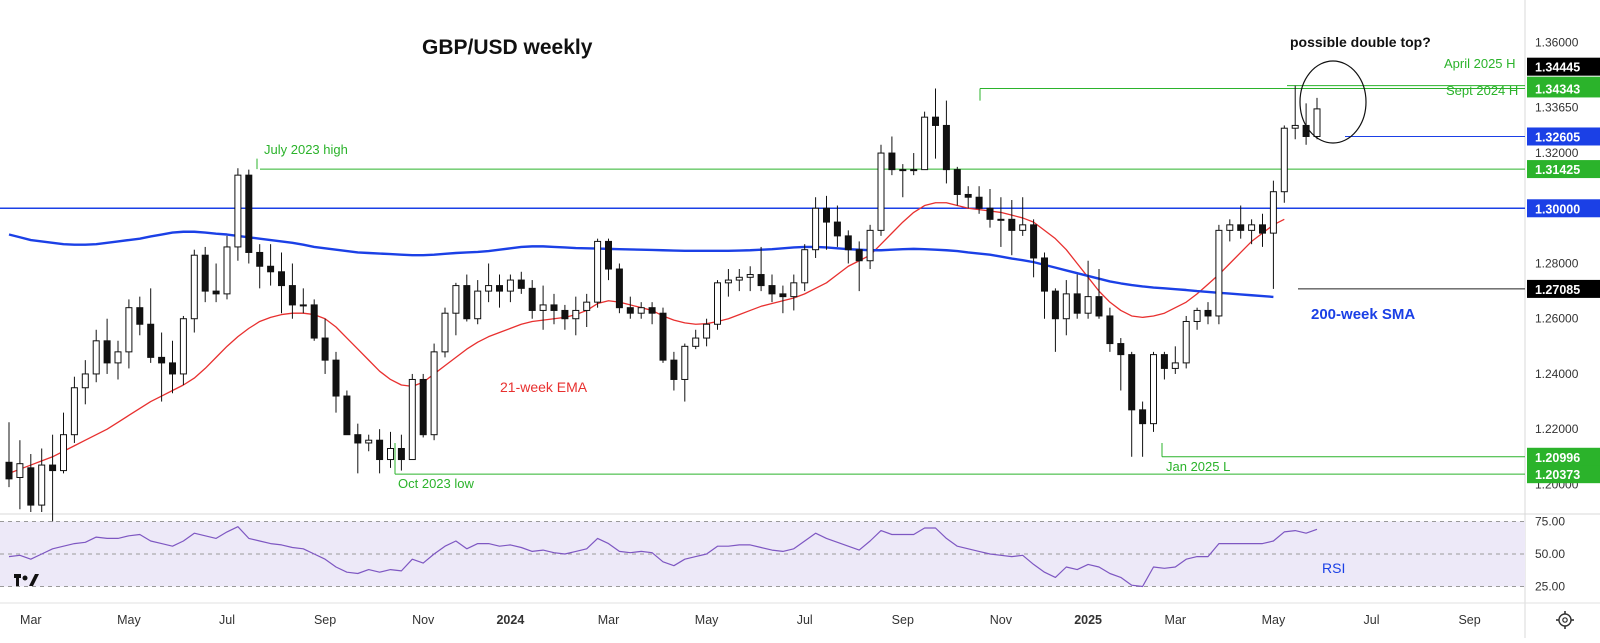 The height and width of the screenshot is (643, 1600). I want to click on price-badge: 1.30000, so click(1563, 208).